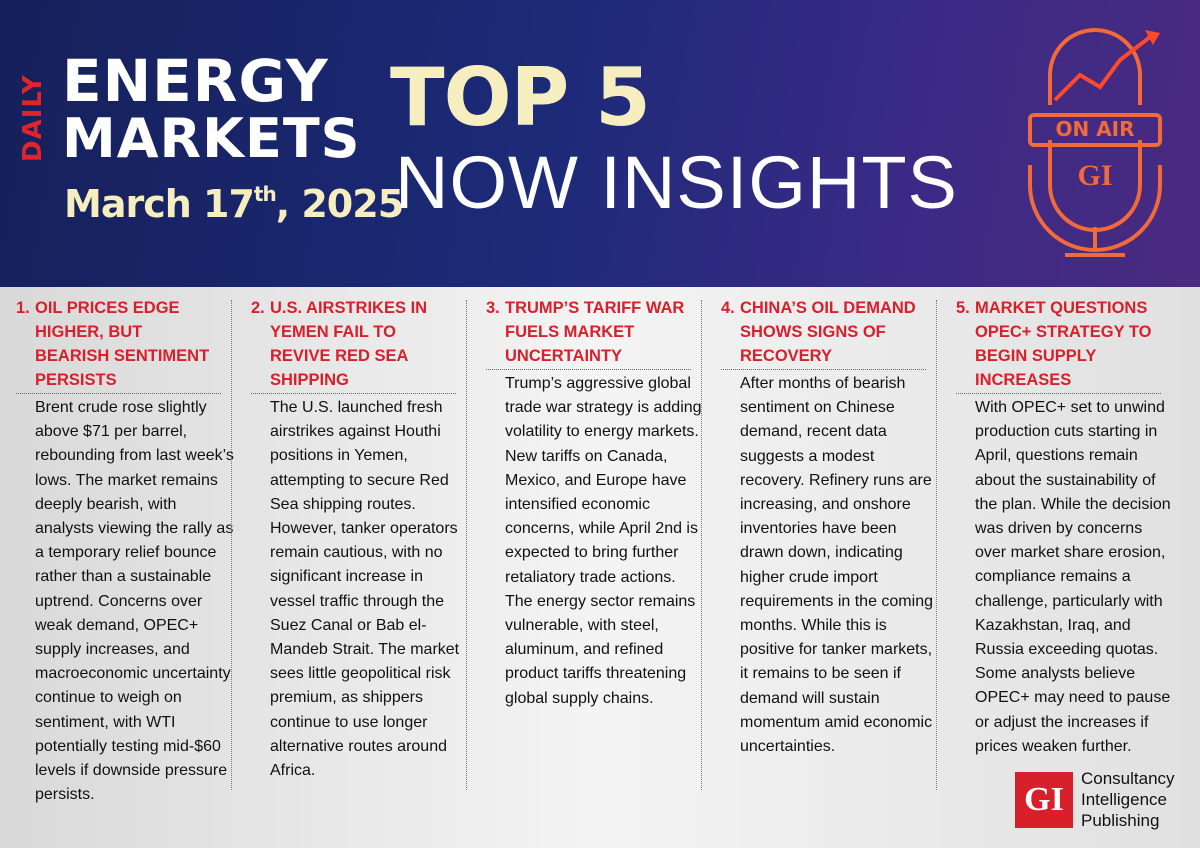 This screenshot has width=1200, height=848. What do you see at coordinates (339, 204) in the screenshot?
I see `date-year: , 2025` at bounding box center [339, 204].